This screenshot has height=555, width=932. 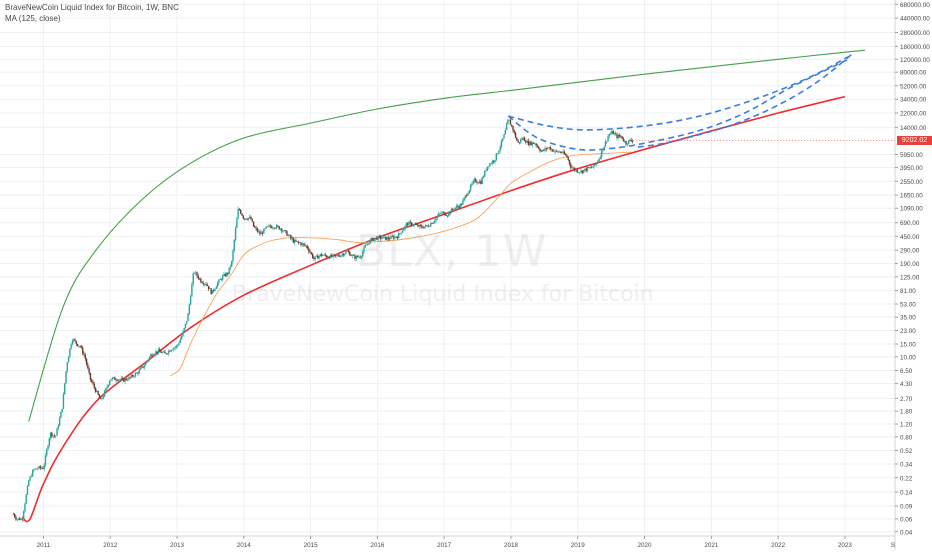 I want to click on price-tick-label: 4.30, so click(x=906, y=384).